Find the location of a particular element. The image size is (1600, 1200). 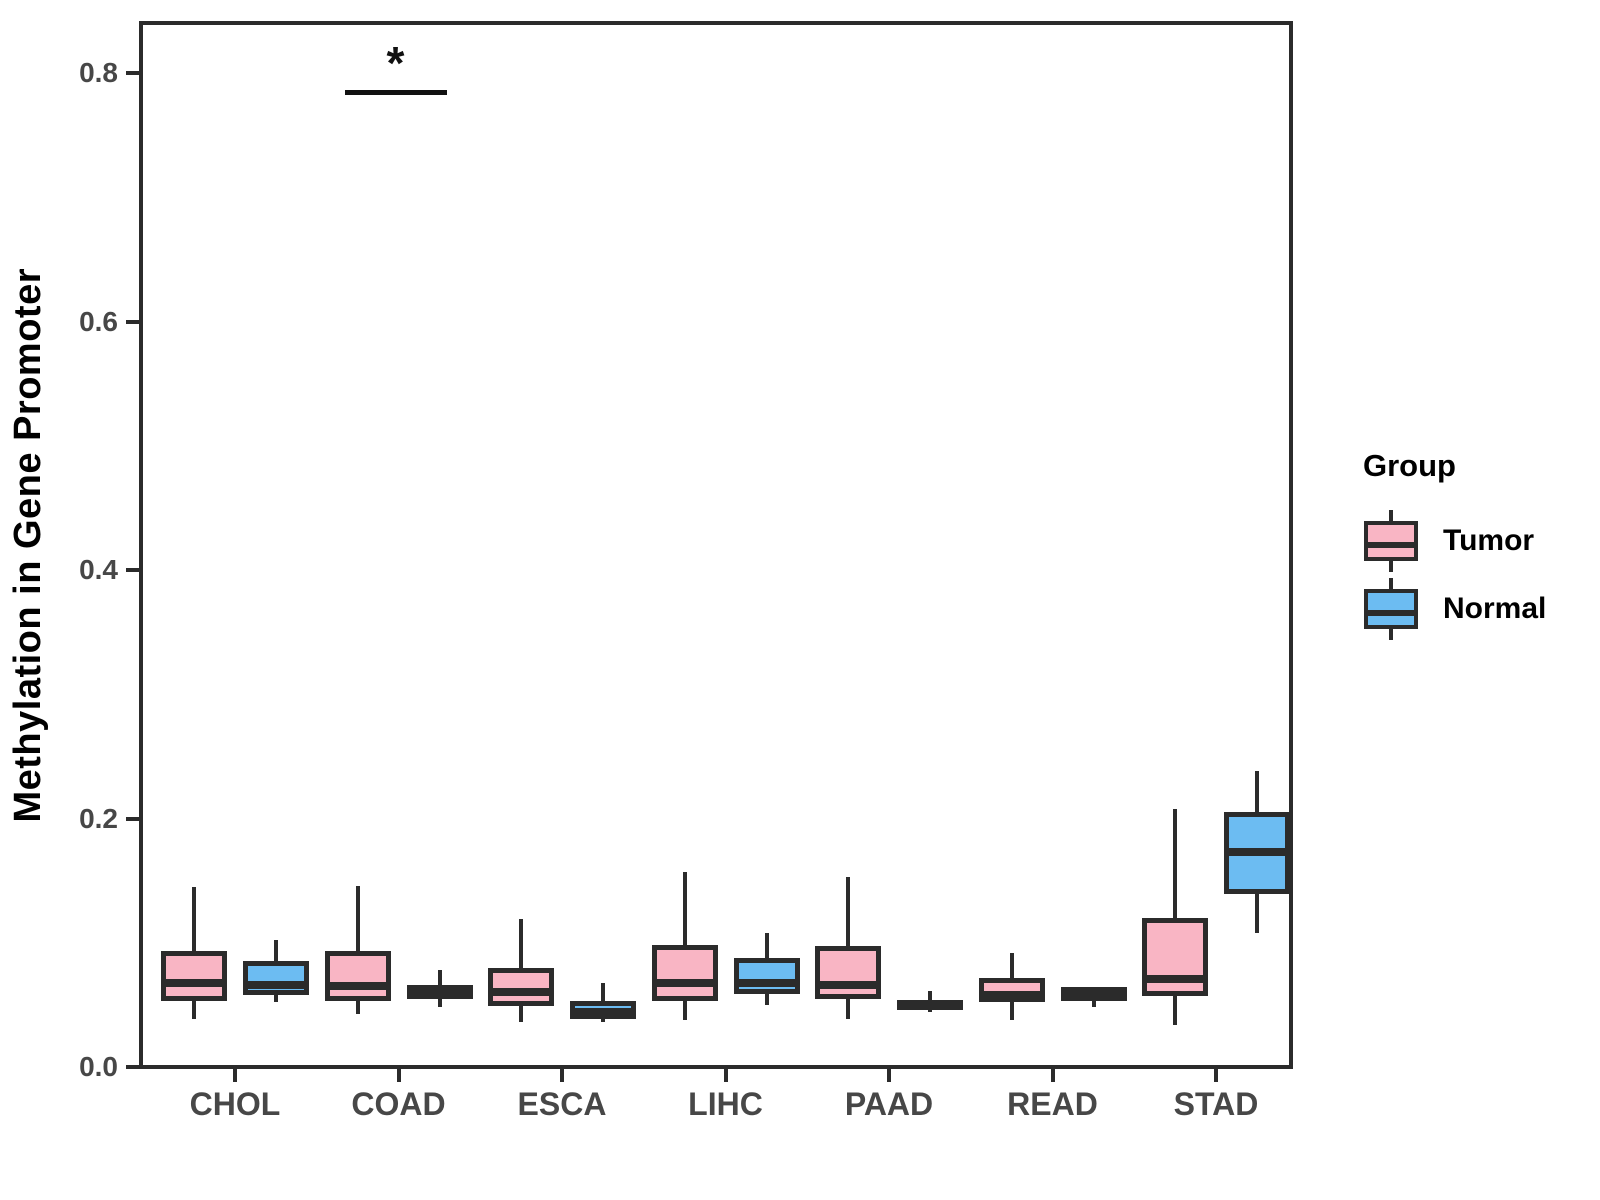

significance-bar-coad is located at coordinates (395, 92).